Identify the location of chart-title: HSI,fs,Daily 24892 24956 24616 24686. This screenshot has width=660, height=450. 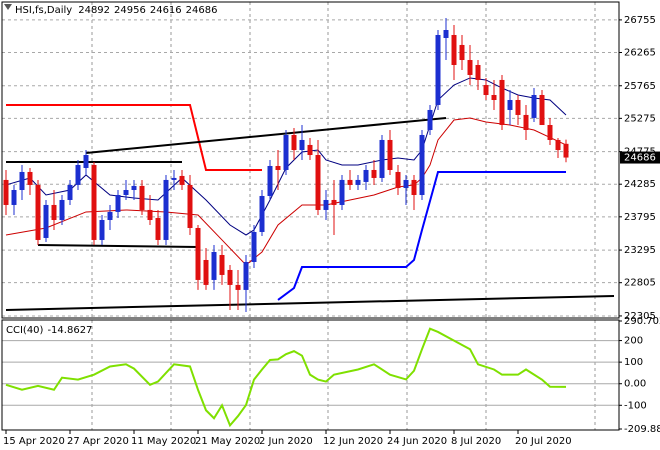
(116, 10).